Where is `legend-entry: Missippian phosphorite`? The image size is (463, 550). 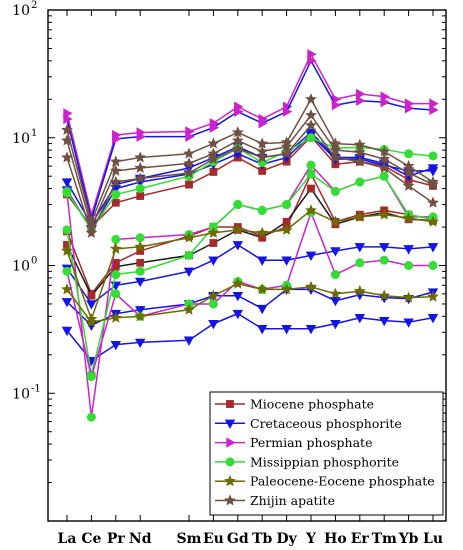
legend-entry: Missippian phosphorite is located at coordinates (307, 461).